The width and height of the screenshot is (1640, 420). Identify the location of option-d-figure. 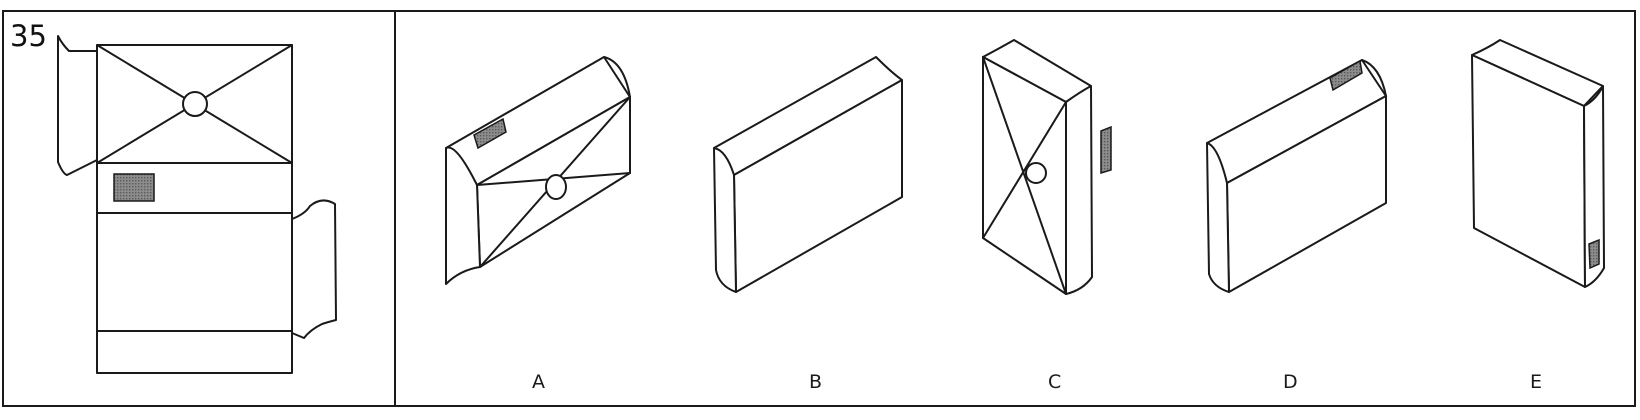
(1296, 176).